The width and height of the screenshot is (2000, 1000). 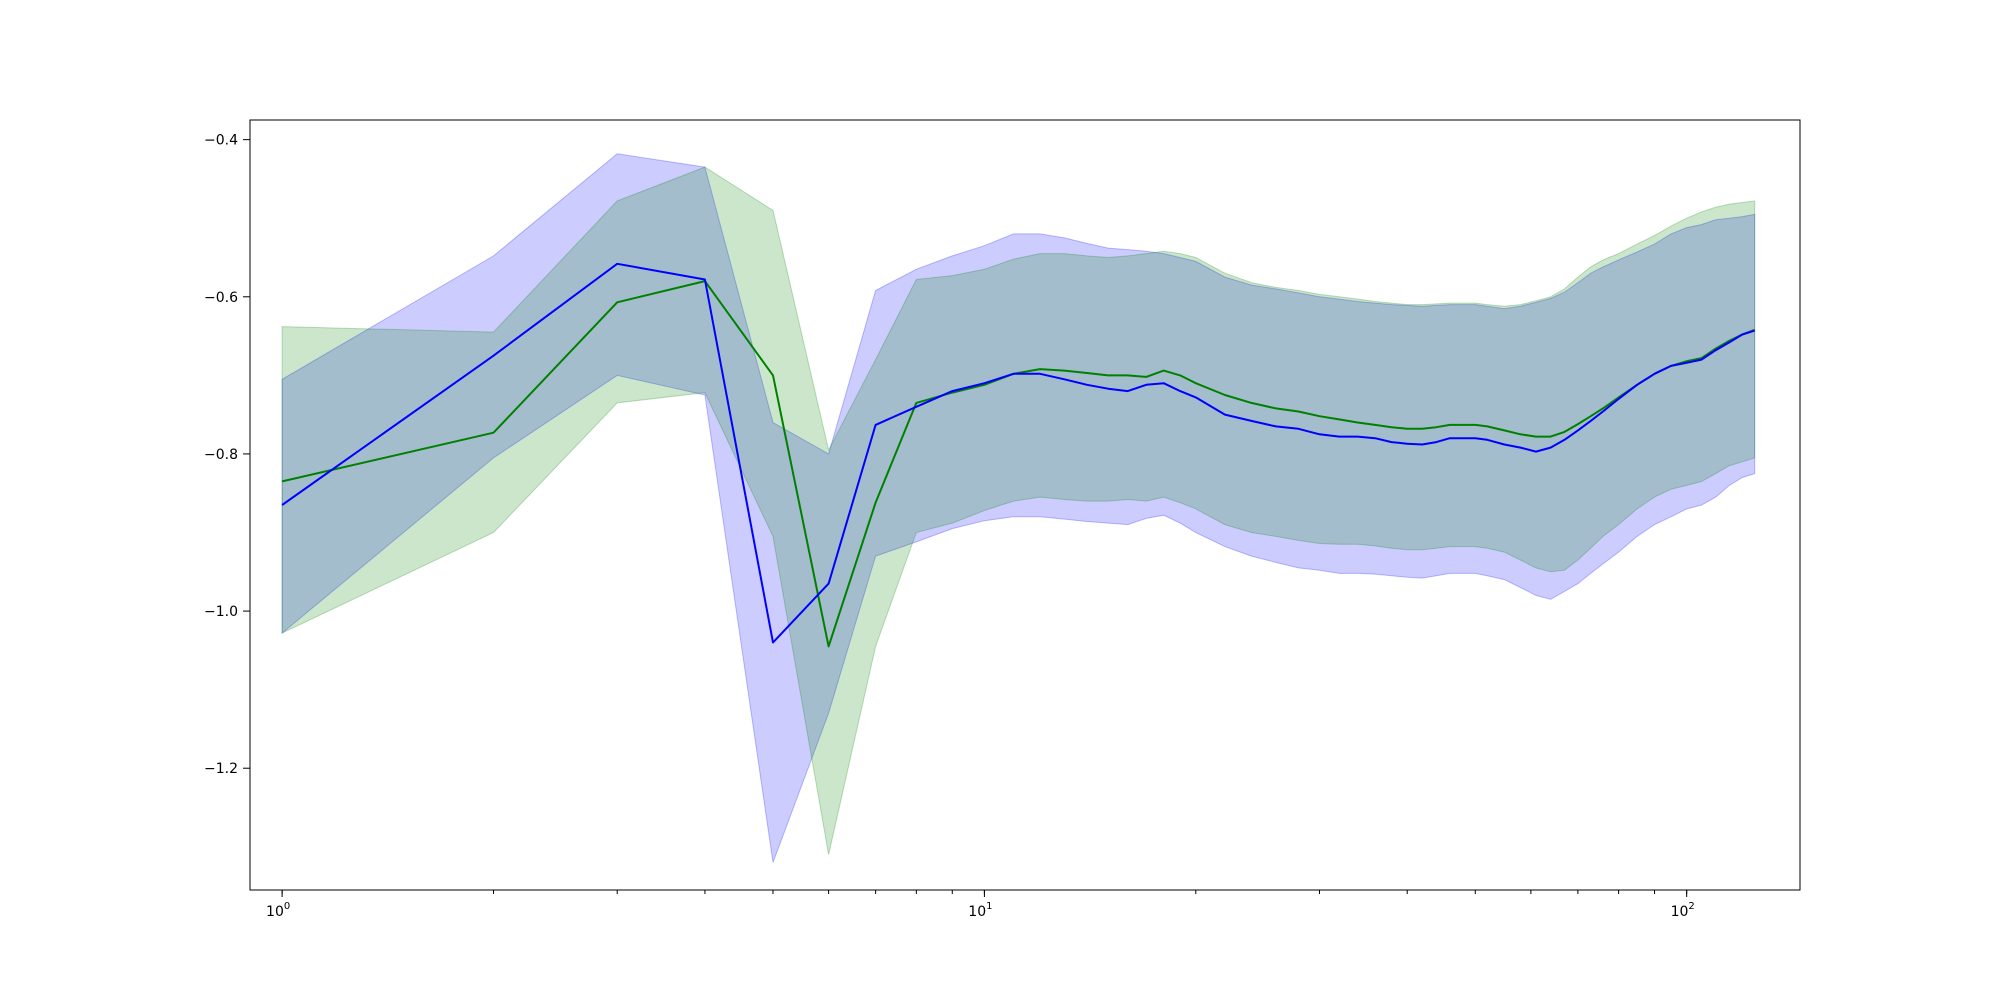 I want to click on y-axis: −0.4 −0.6 −0.8 −1.0 −1.2, so click(x=227, y=455).